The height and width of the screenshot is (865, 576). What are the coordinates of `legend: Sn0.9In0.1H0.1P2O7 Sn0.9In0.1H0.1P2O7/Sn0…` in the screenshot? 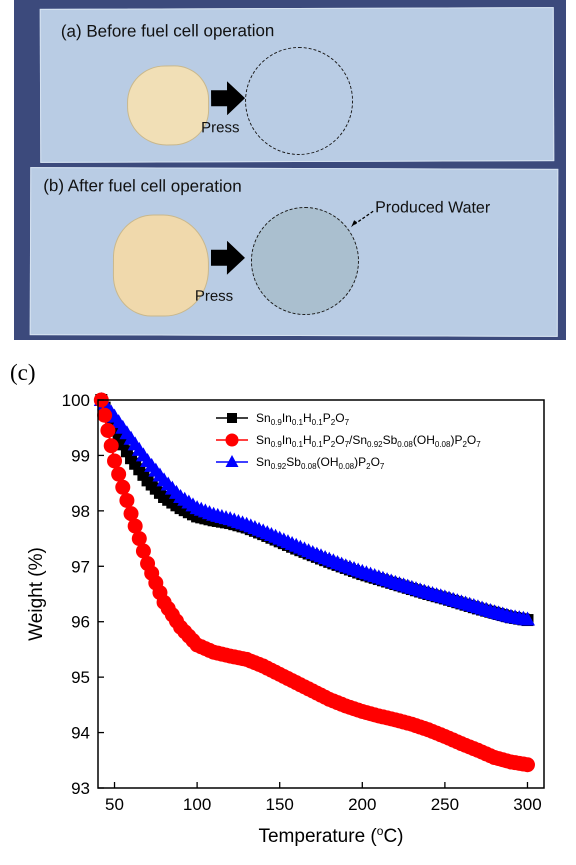 It's located at (348, 441).